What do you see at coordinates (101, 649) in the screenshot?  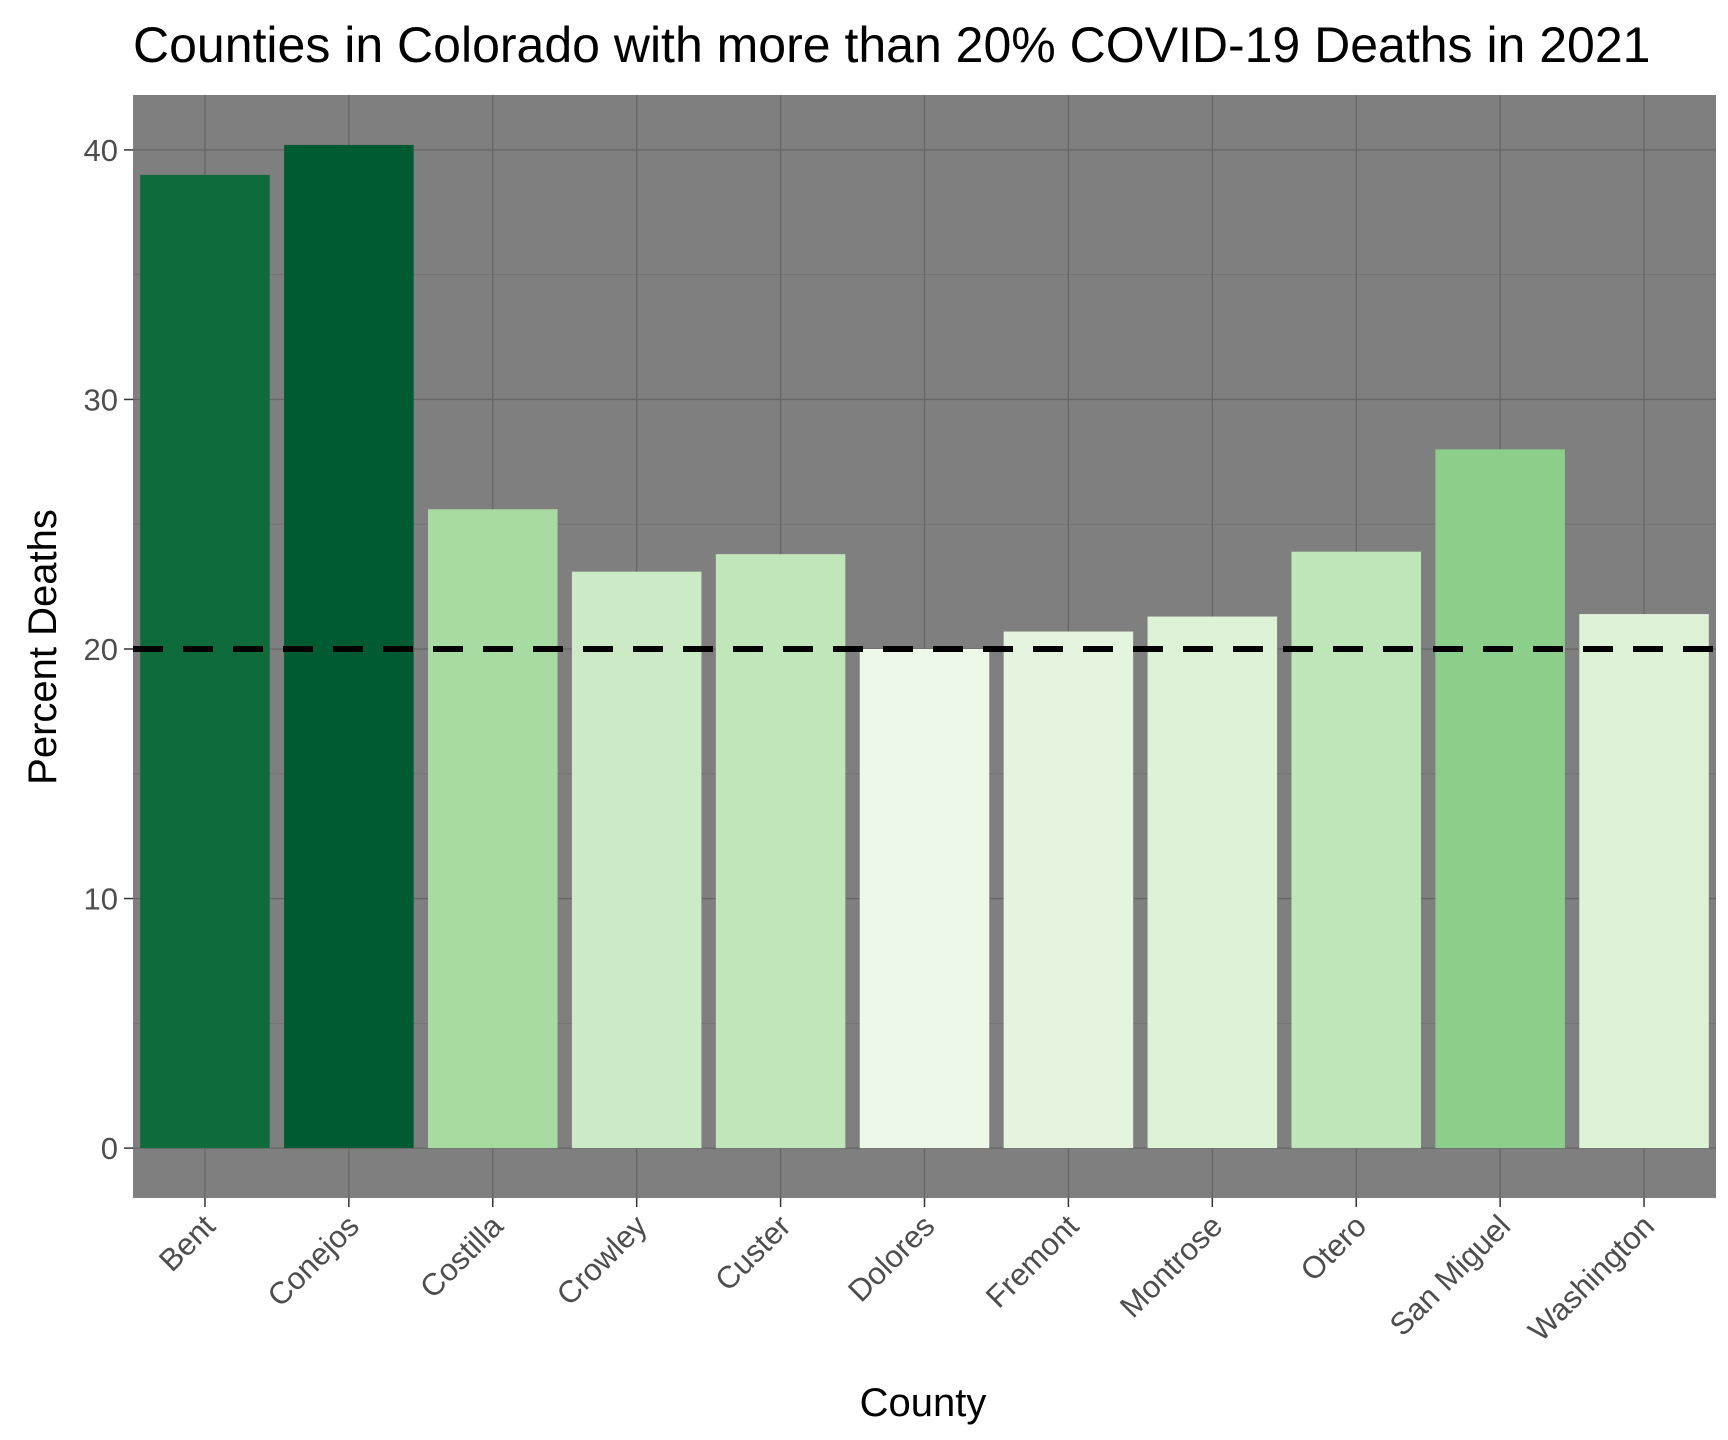 I see `y-tick-label: 20` at bounding box center [101, 649].